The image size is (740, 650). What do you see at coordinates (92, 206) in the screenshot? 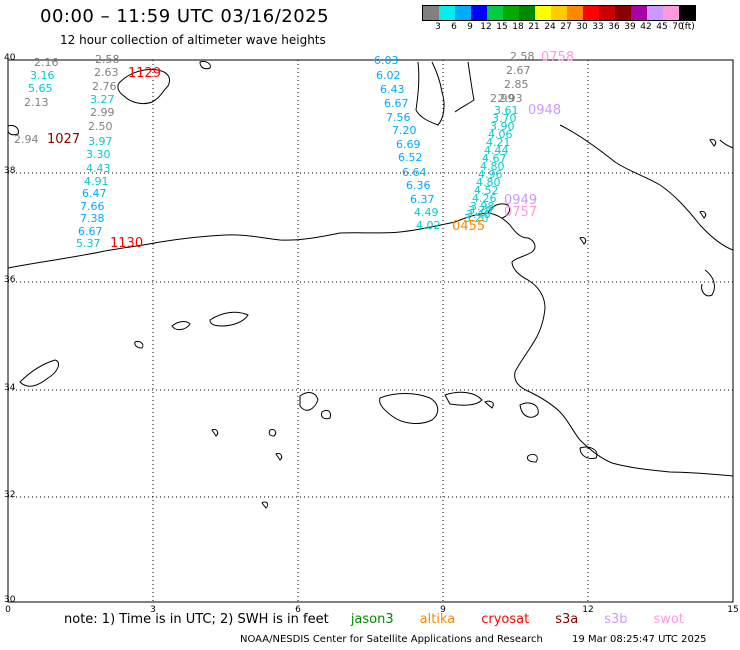
I see `wave-height-label: 7.66` at bounding box center [92, 206].